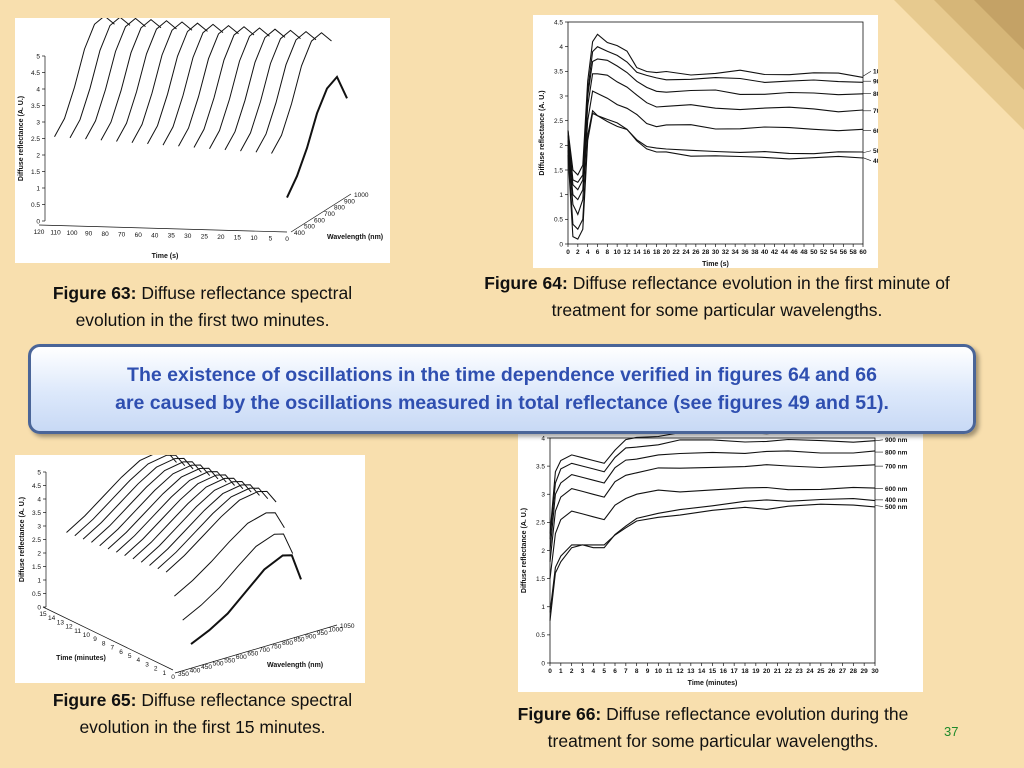 The height and width of the screenshot is (768, 1024). Describe the element at coordinates (147, 664) in the screenshot. I see `time-tick-label: 3` at that location.